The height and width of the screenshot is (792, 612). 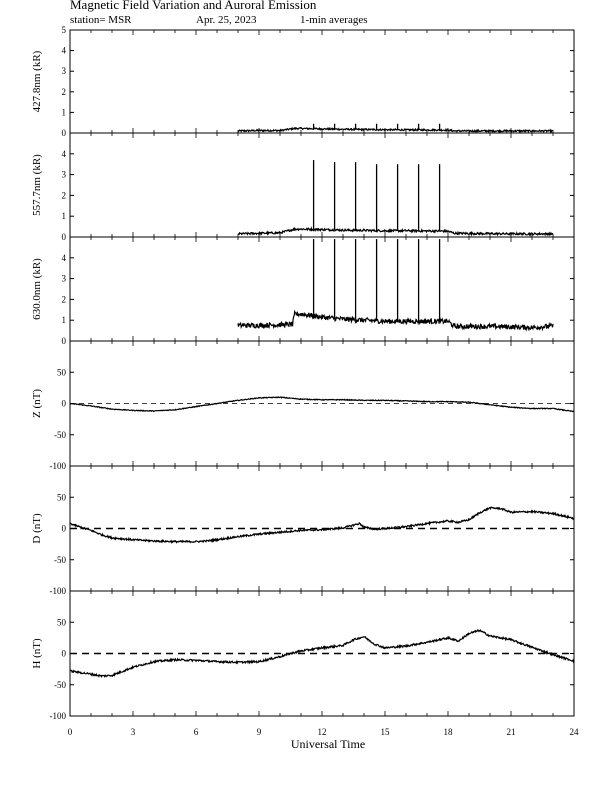 I want to click on xtick-label: 24, so click(x=575, y=732).